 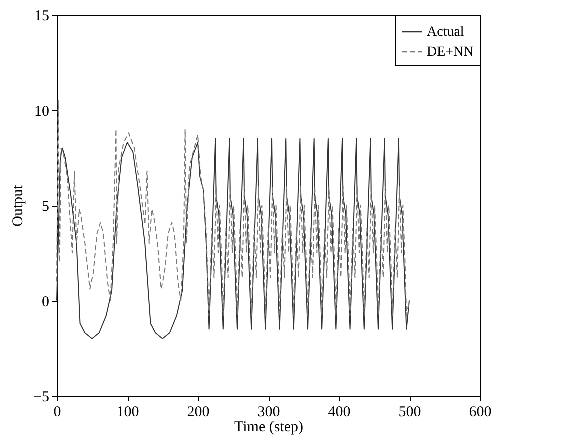 What do you see at coordinates (339, 412) in the screenshot?
I see `x-tick-label: 400` at bounding box center [339, 412].